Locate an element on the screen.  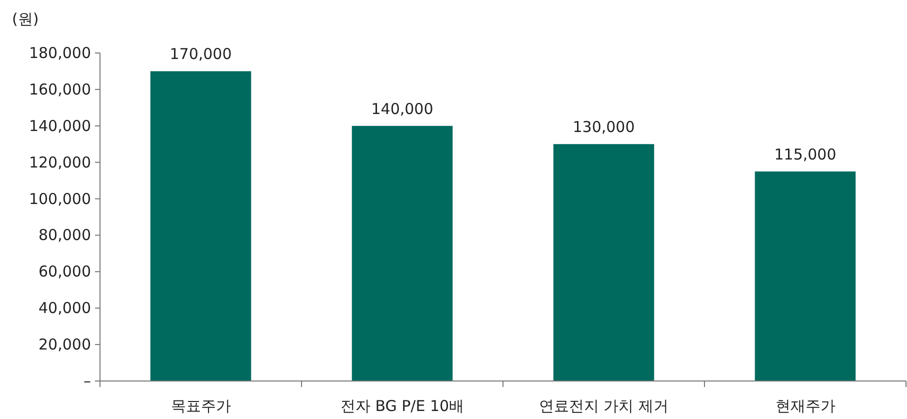
y-tick-label: 20,000 is located at coordinates (64, 345).